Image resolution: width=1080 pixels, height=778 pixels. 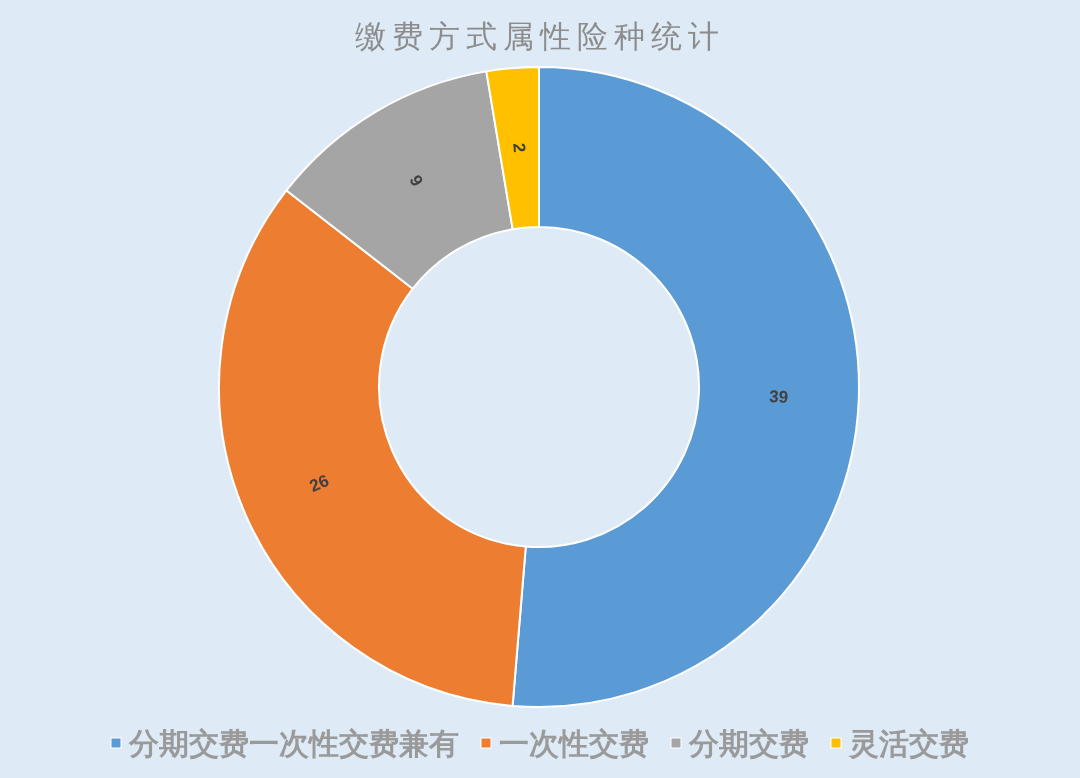 What do you see at coordinates (540, 36) in the screenshot?
I see `title: 缴费方式属性险种统计` at bounding box center [540, 36].